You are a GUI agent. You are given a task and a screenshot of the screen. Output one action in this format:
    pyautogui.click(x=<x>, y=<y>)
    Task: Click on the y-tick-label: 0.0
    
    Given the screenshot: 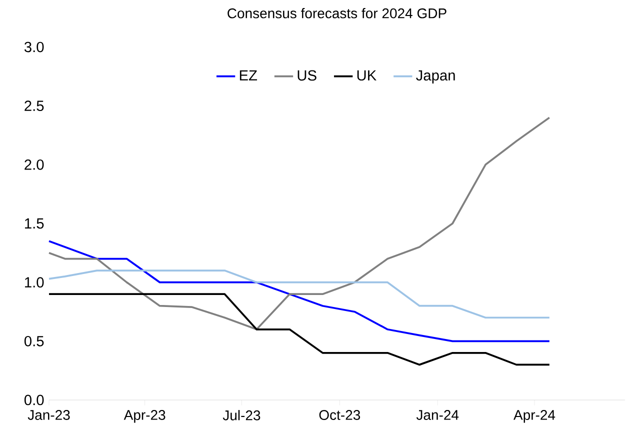 What is the action you would take?
    pyautogui.click(x=34, y=400)
    